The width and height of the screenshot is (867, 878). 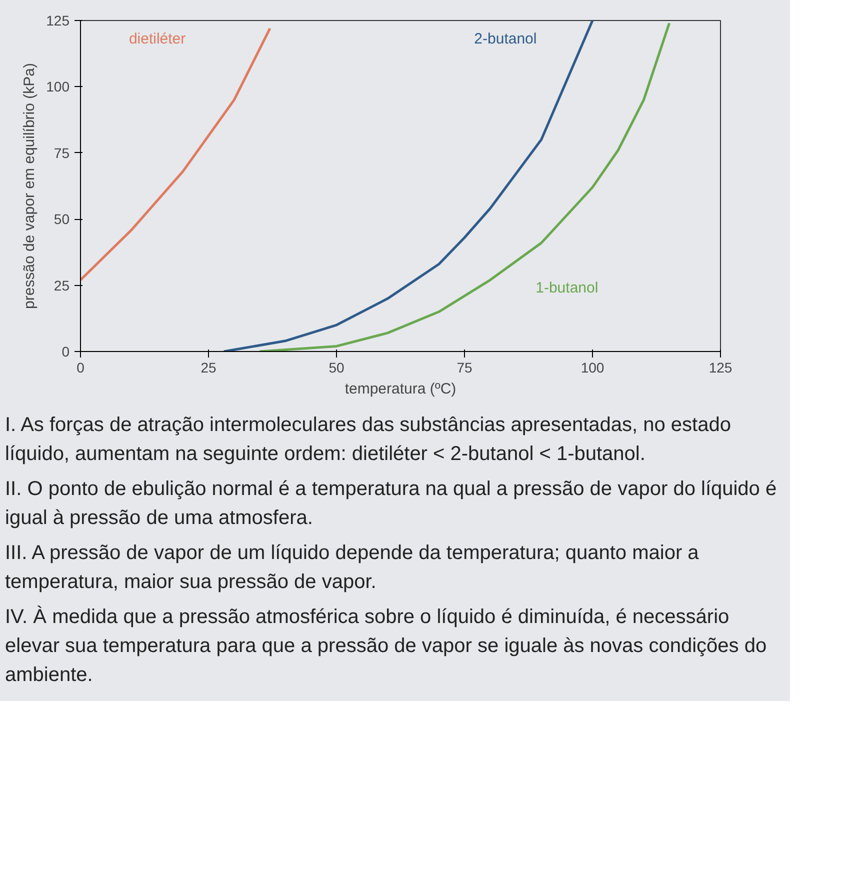 I want to click on y-axis-title: pressão de vapor em equilíbrio (kPa), so click(x=29, y=186).